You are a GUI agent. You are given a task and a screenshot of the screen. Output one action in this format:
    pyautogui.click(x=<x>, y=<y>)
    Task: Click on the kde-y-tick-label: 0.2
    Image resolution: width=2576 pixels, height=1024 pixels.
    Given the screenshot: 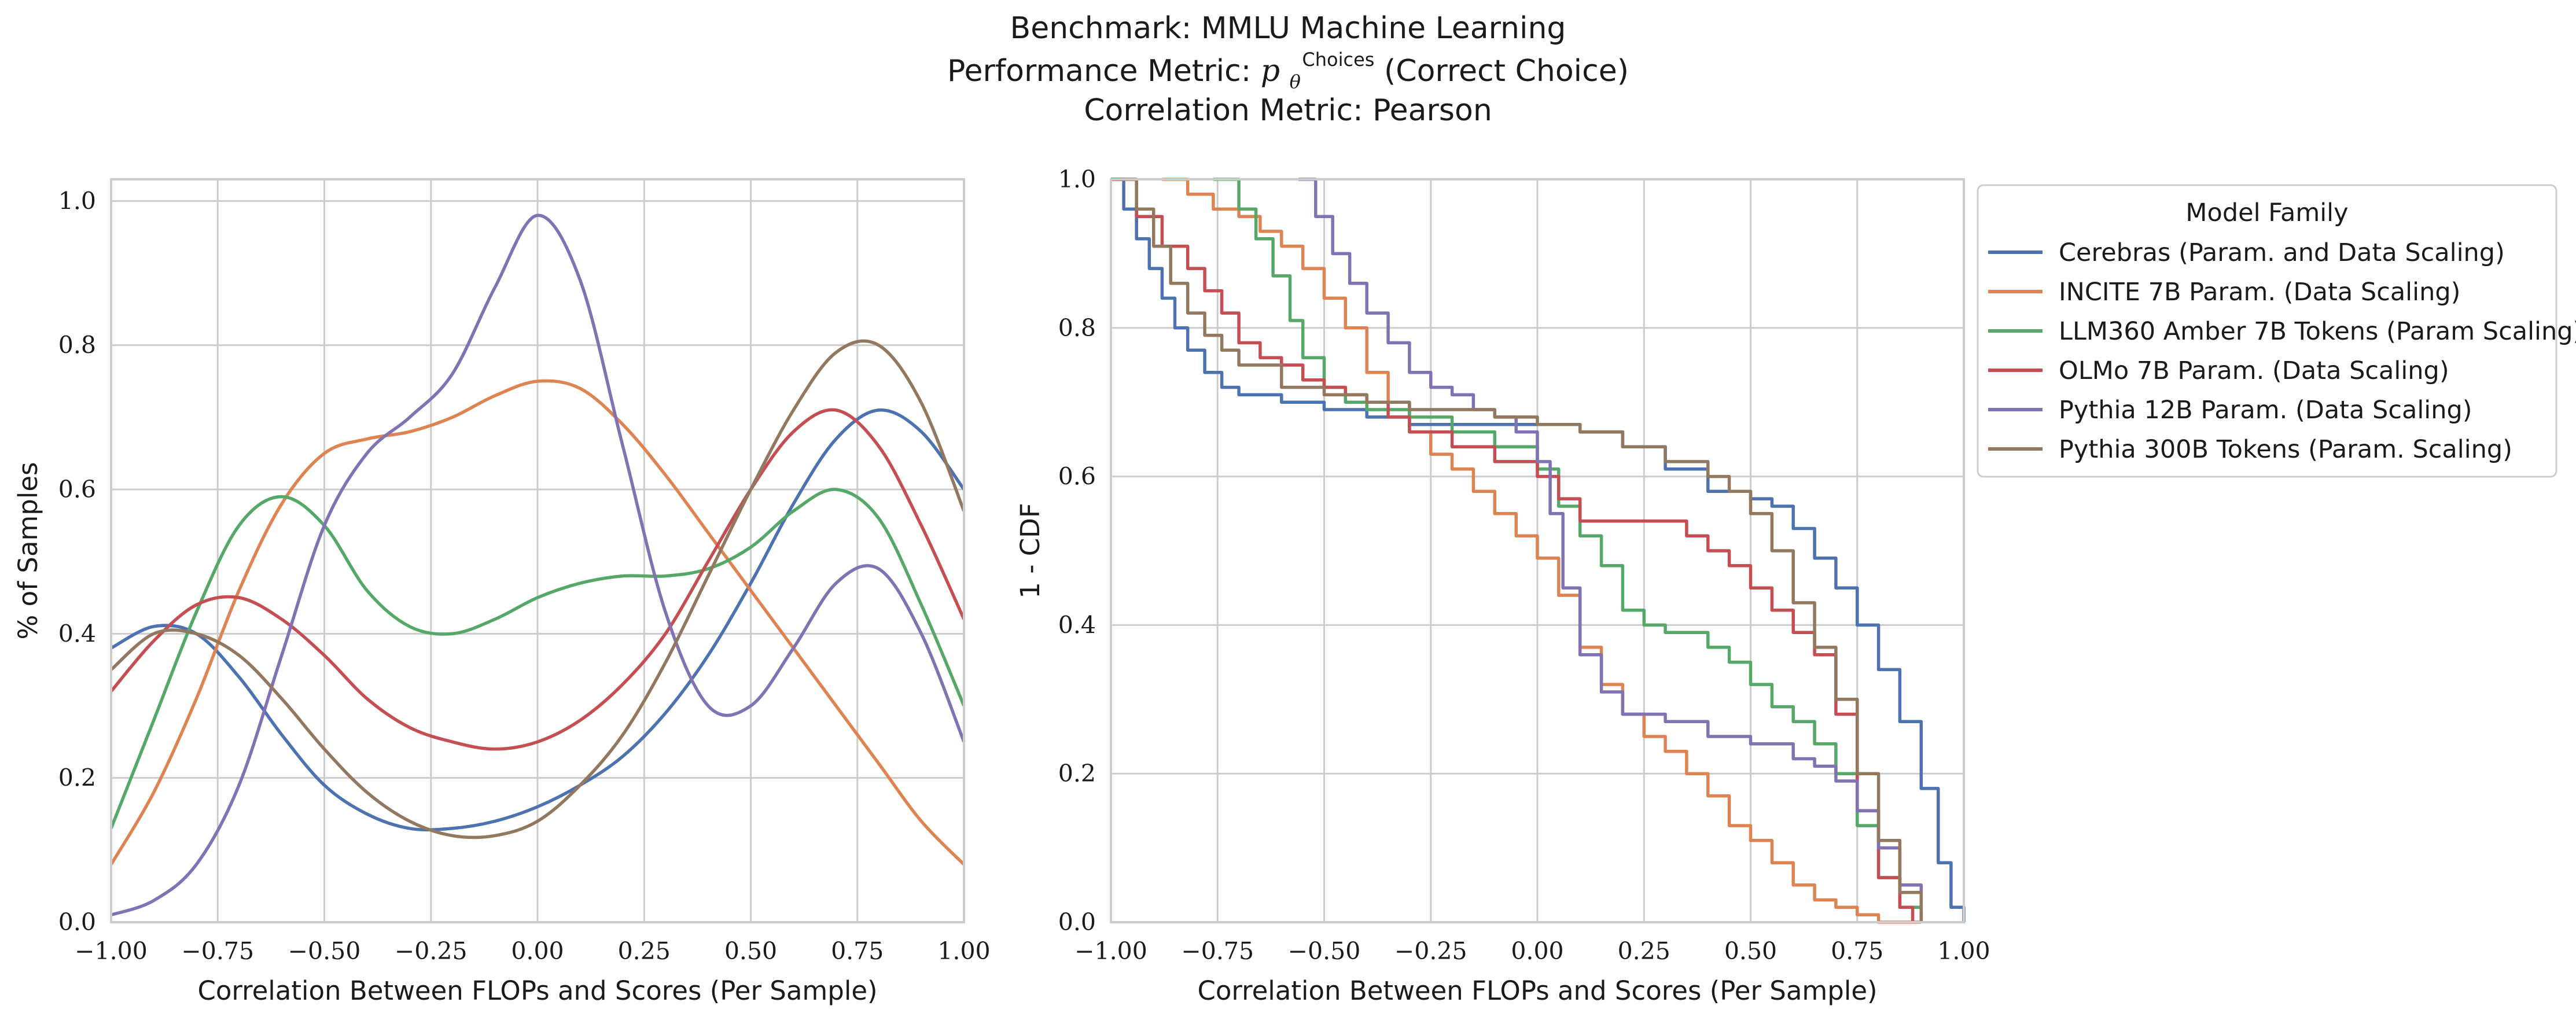 What is the action you would take?
    pyautogui.click(x=77, y=778)
    